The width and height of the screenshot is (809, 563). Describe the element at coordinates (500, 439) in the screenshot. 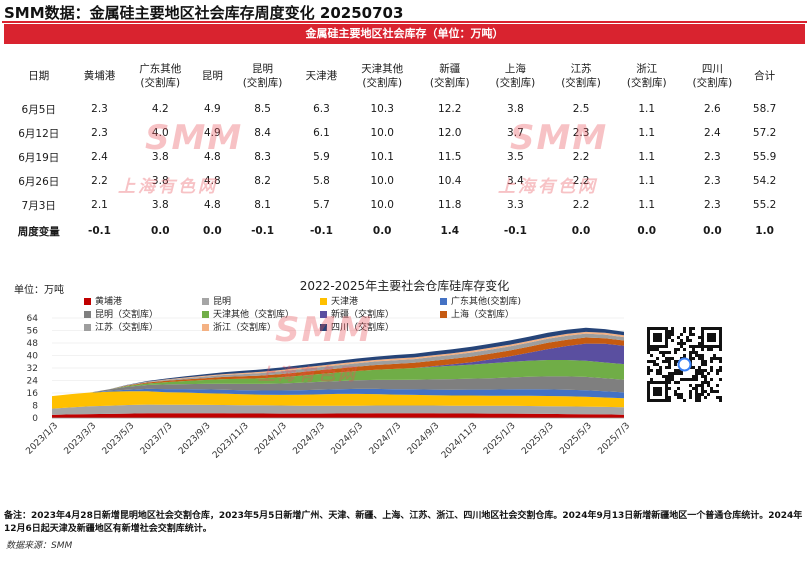

I see `x-tick-label: 2025/1/3` at that location.